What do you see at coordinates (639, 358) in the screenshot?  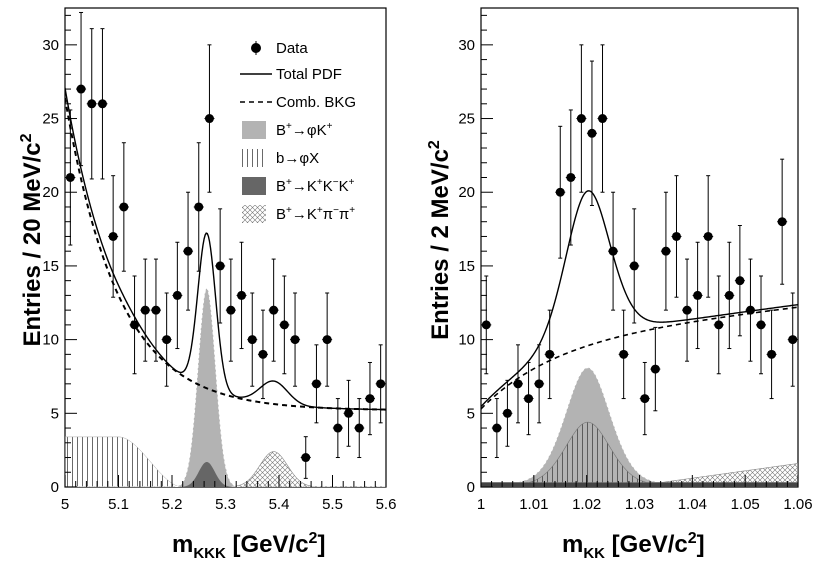 I see `comb-bkg-curve` at bounding box center [639, 358].